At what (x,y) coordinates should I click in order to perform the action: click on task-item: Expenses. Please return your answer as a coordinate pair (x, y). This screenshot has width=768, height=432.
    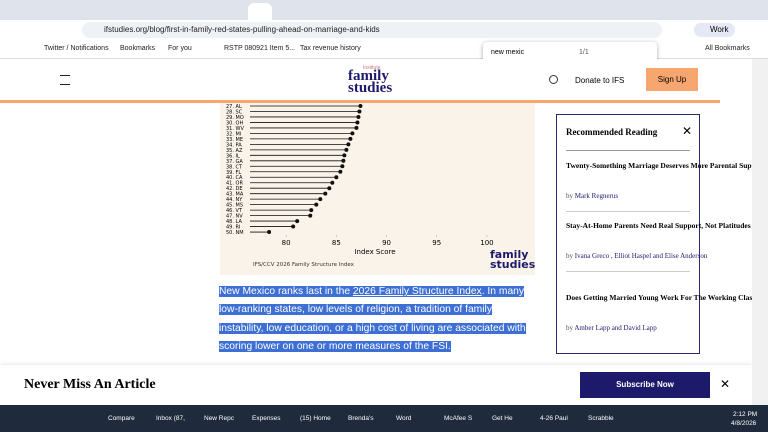
    Looking at the image, I should click on (266, 418).